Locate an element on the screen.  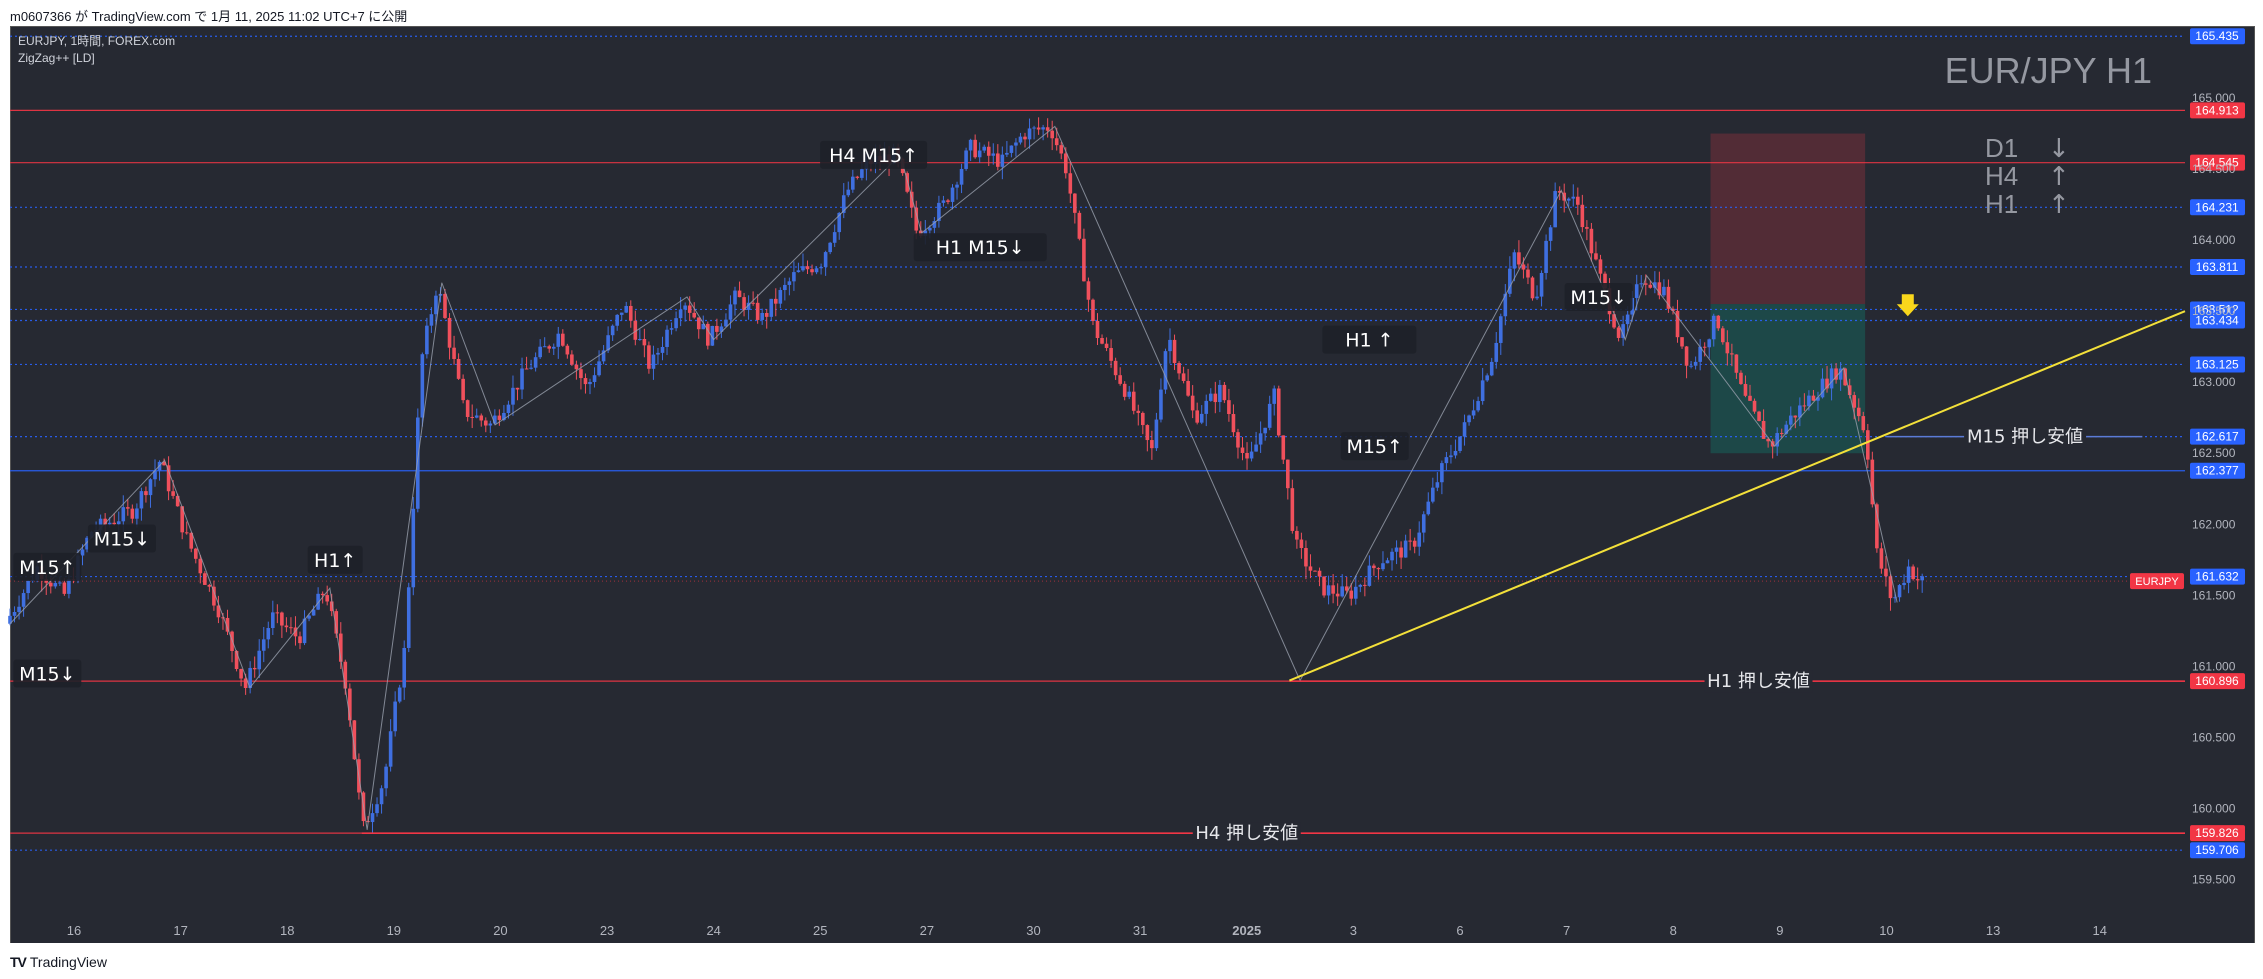
tradingview-brand: TV TradingView is located at coordinates (58, 962).